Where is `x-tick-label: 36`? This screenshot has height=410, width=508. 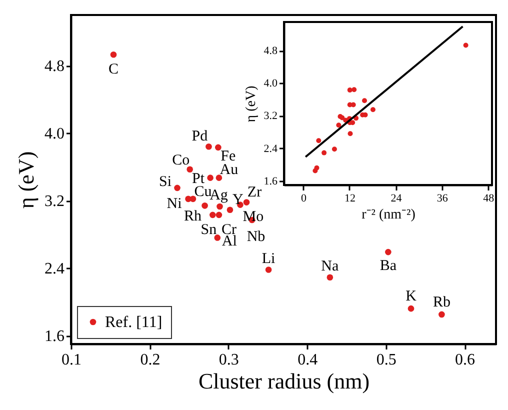 x-tick-label: 36 is located at coordinates (442, 198).